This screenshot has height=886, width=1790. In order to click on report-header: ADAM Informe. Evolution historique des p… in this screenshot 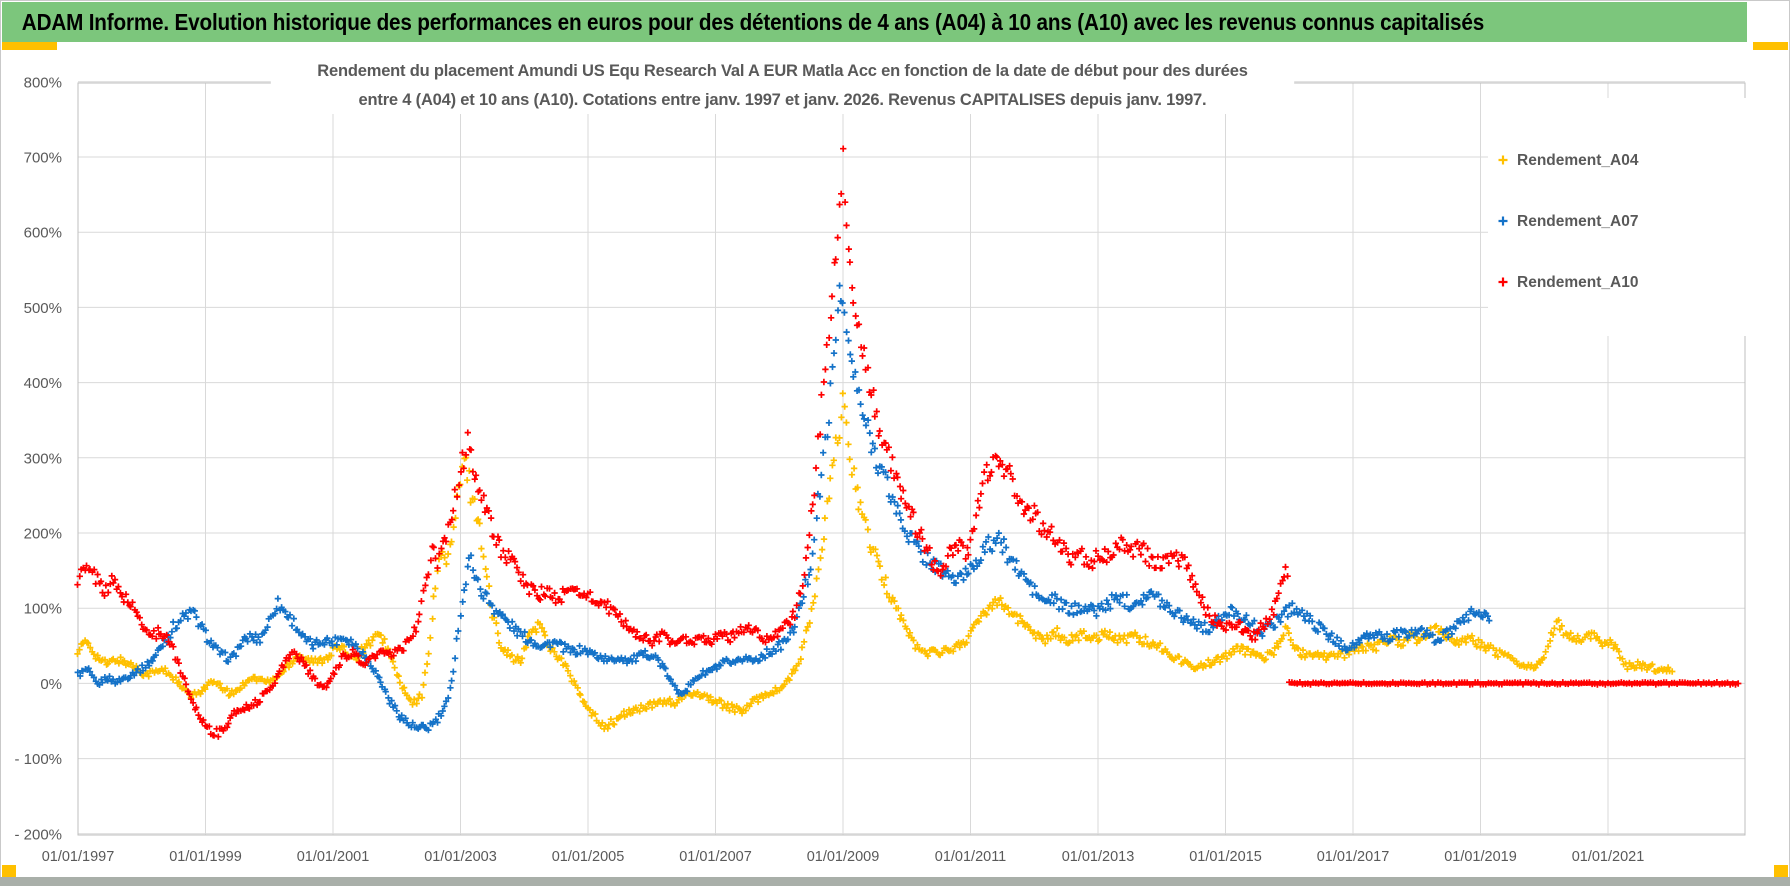, I will do `click(874, 22)`.